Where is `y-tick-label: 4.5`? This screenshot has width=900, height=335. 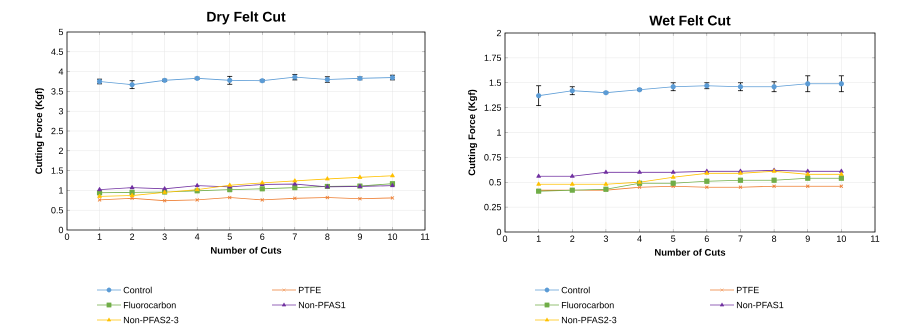 y-tick-label: 4.5 is located at coordinates (57, 51).